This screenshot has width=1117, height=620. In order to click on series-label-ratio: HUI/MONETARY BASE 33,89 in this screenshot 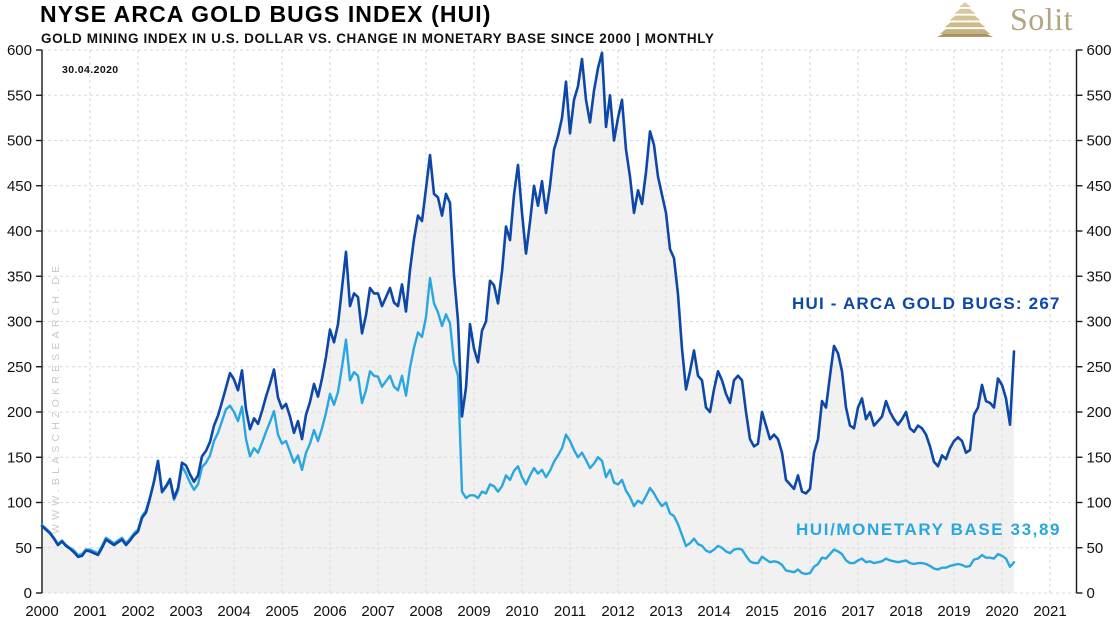, I will do `click(929, 529)`.